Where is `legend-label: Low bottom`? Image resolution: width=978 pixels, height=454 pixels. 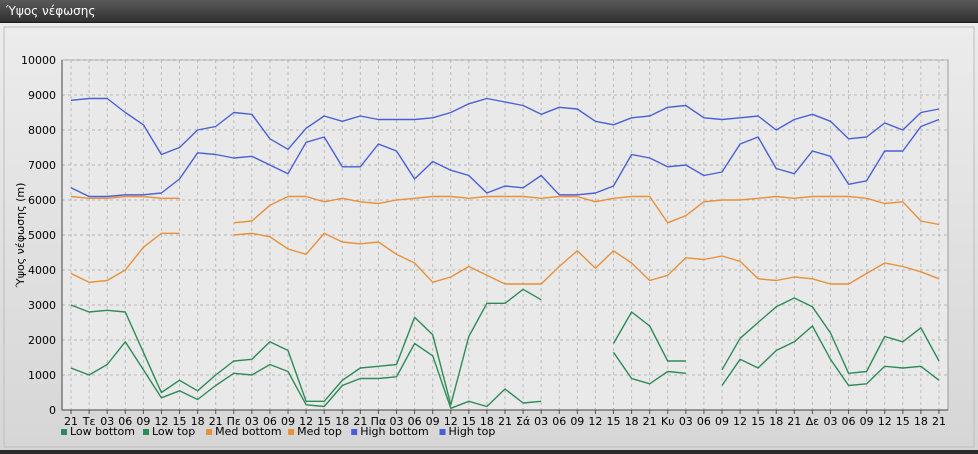 legend-label: Low bottom is located at coordinates (102, 431).